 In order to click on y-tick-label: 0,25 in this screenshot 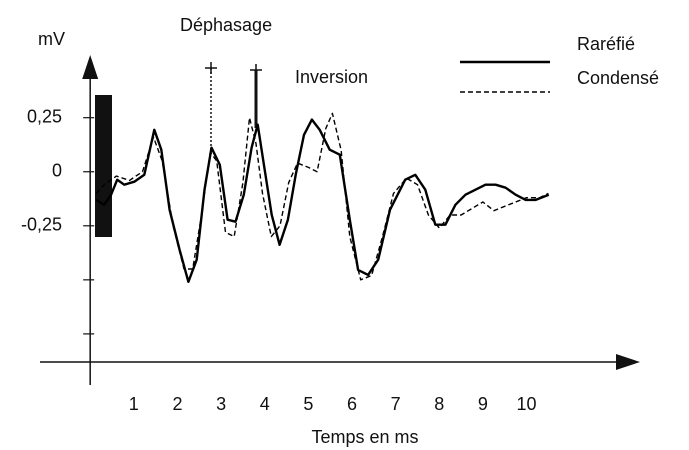, I will do `click(44, 116)`.